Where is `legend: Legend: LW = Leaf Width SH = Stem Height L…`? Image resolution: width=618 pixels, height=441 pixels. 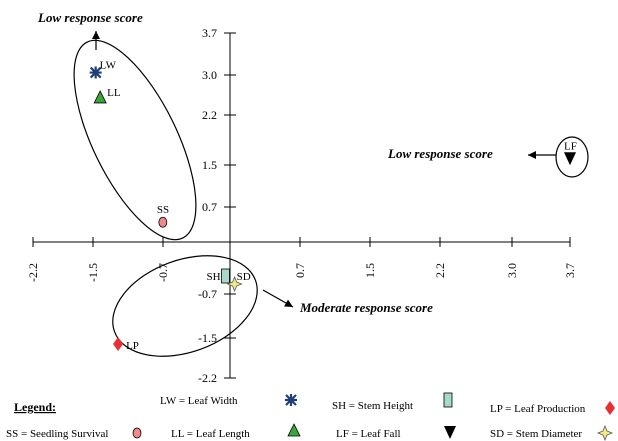
legend: Legend: LW = Leaf Width SH = Stem Height L… is located at coordinates (310, 416).